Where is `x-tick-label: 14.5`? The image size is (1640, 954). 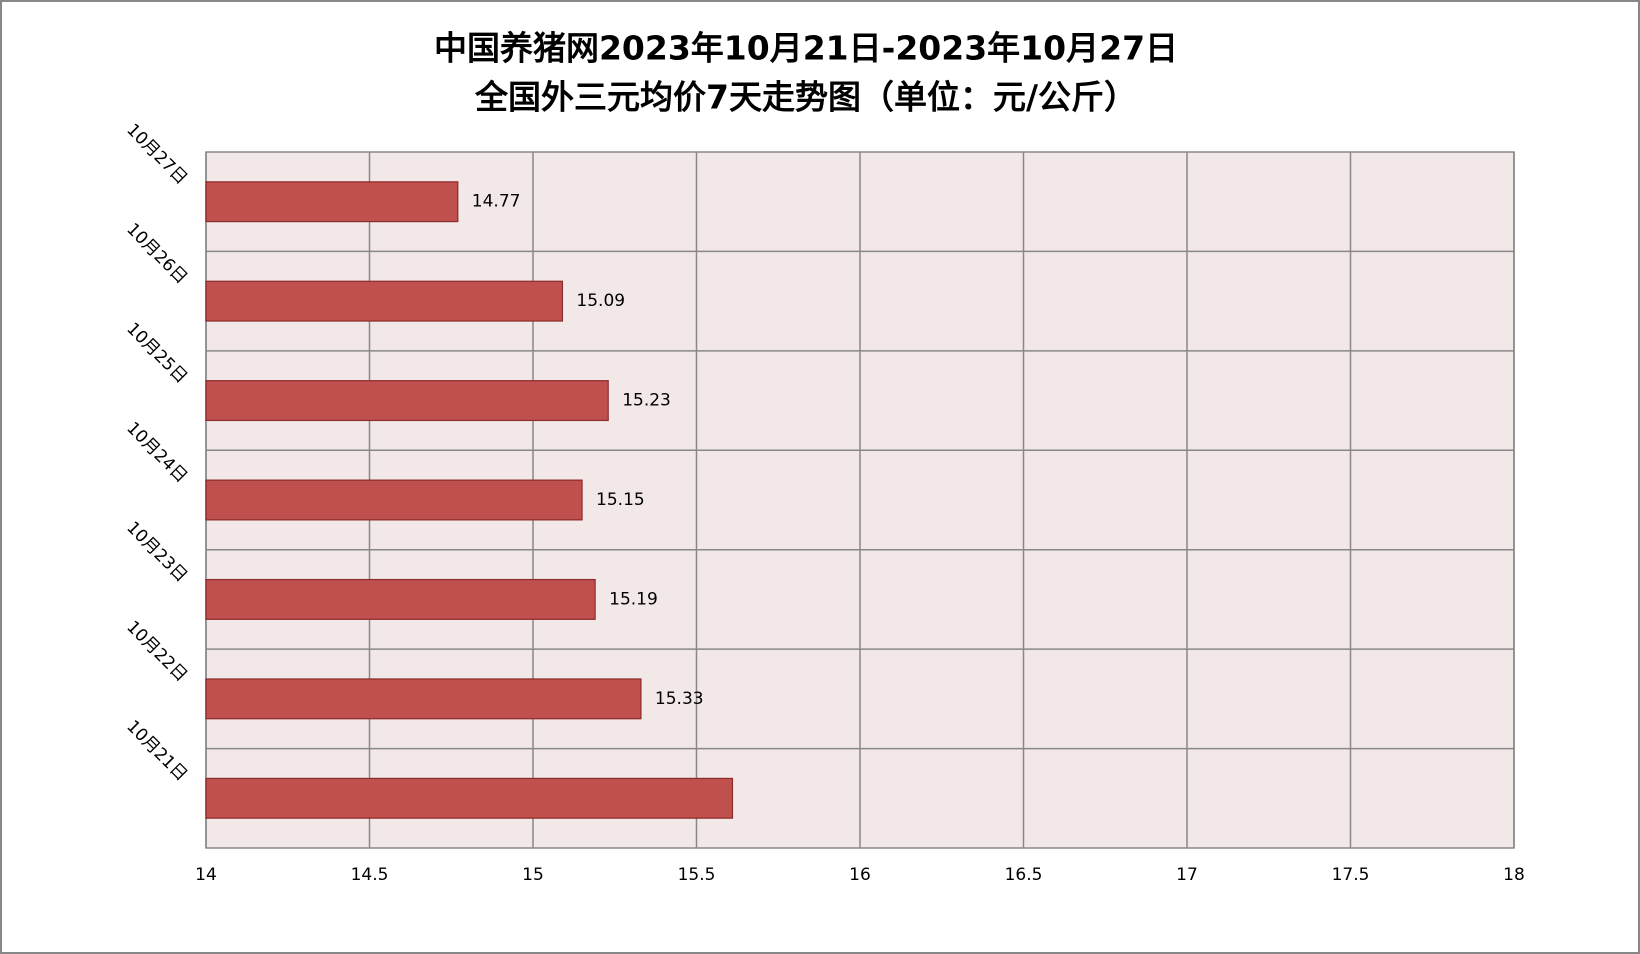 x-tick-label: 14.5 is located at coordinates (370, 875).